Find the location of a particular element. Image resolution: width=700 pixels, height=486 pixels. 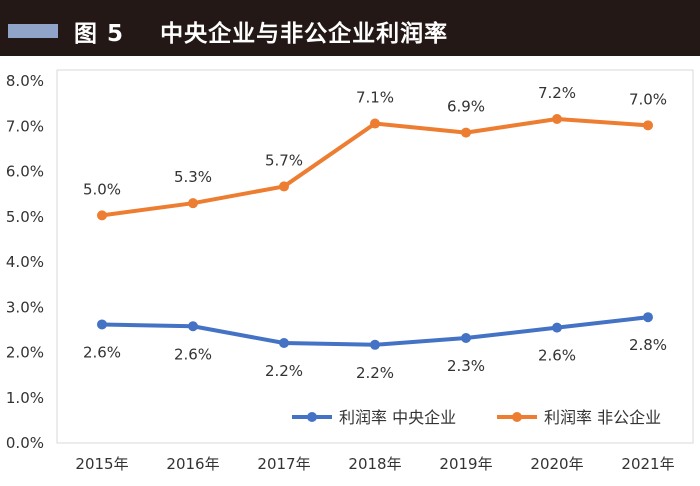

data-label: 7.0% is located at coordinates (648, 99).